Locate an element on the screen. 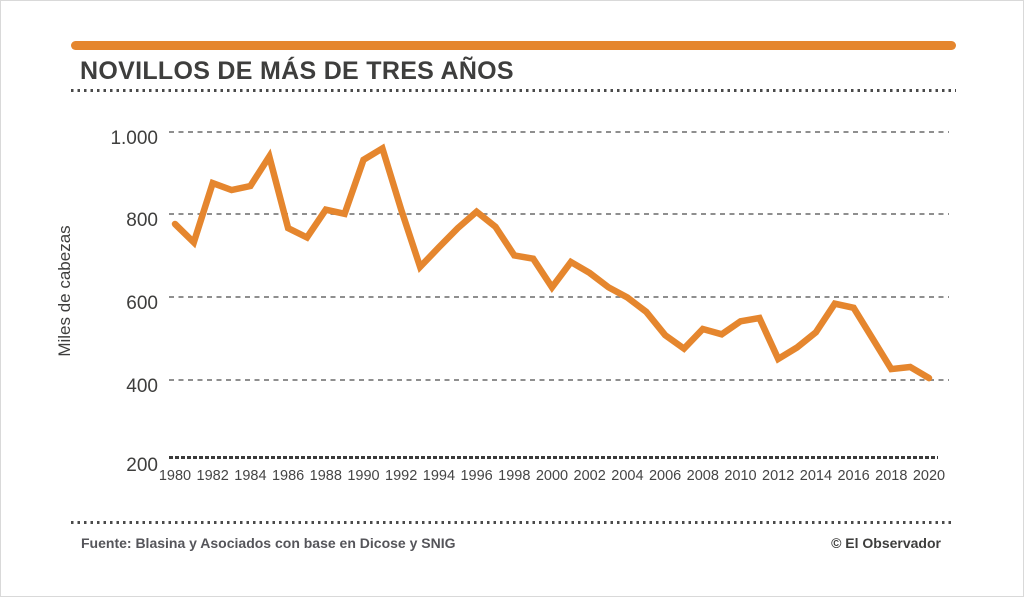 The width and height of the screenshot is (1024, 597). x-tick-label: 1988 is located at coordinates (325, 476).